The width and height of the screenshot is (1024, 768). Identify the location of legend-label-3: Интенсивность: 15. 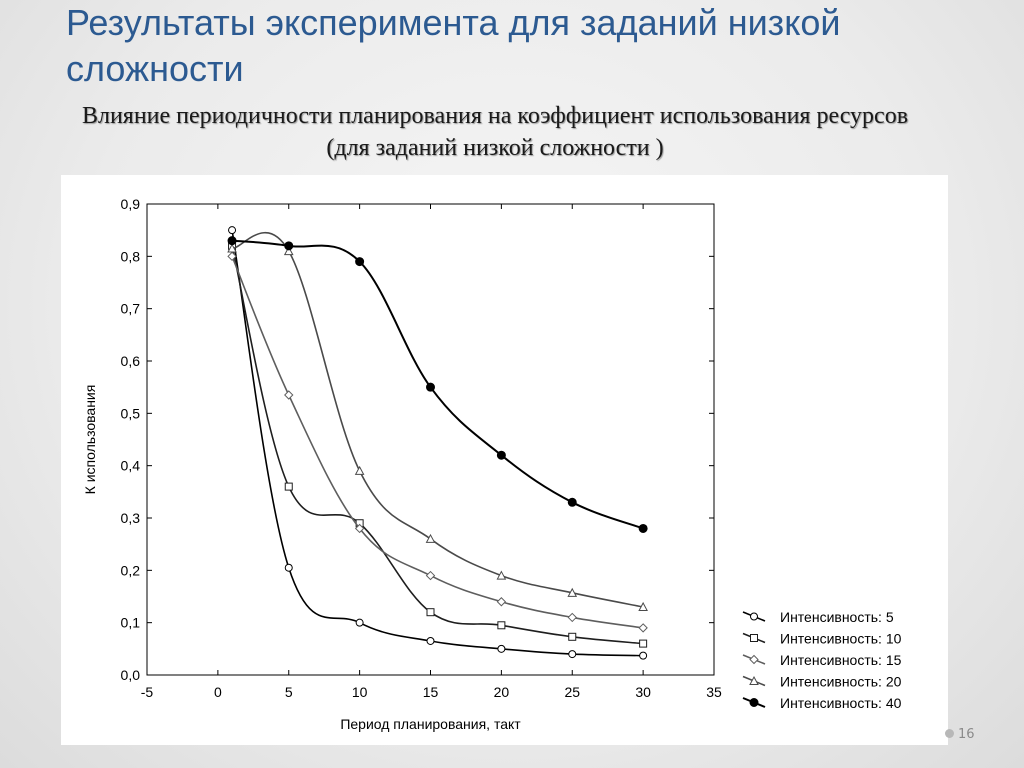
(841, 660).